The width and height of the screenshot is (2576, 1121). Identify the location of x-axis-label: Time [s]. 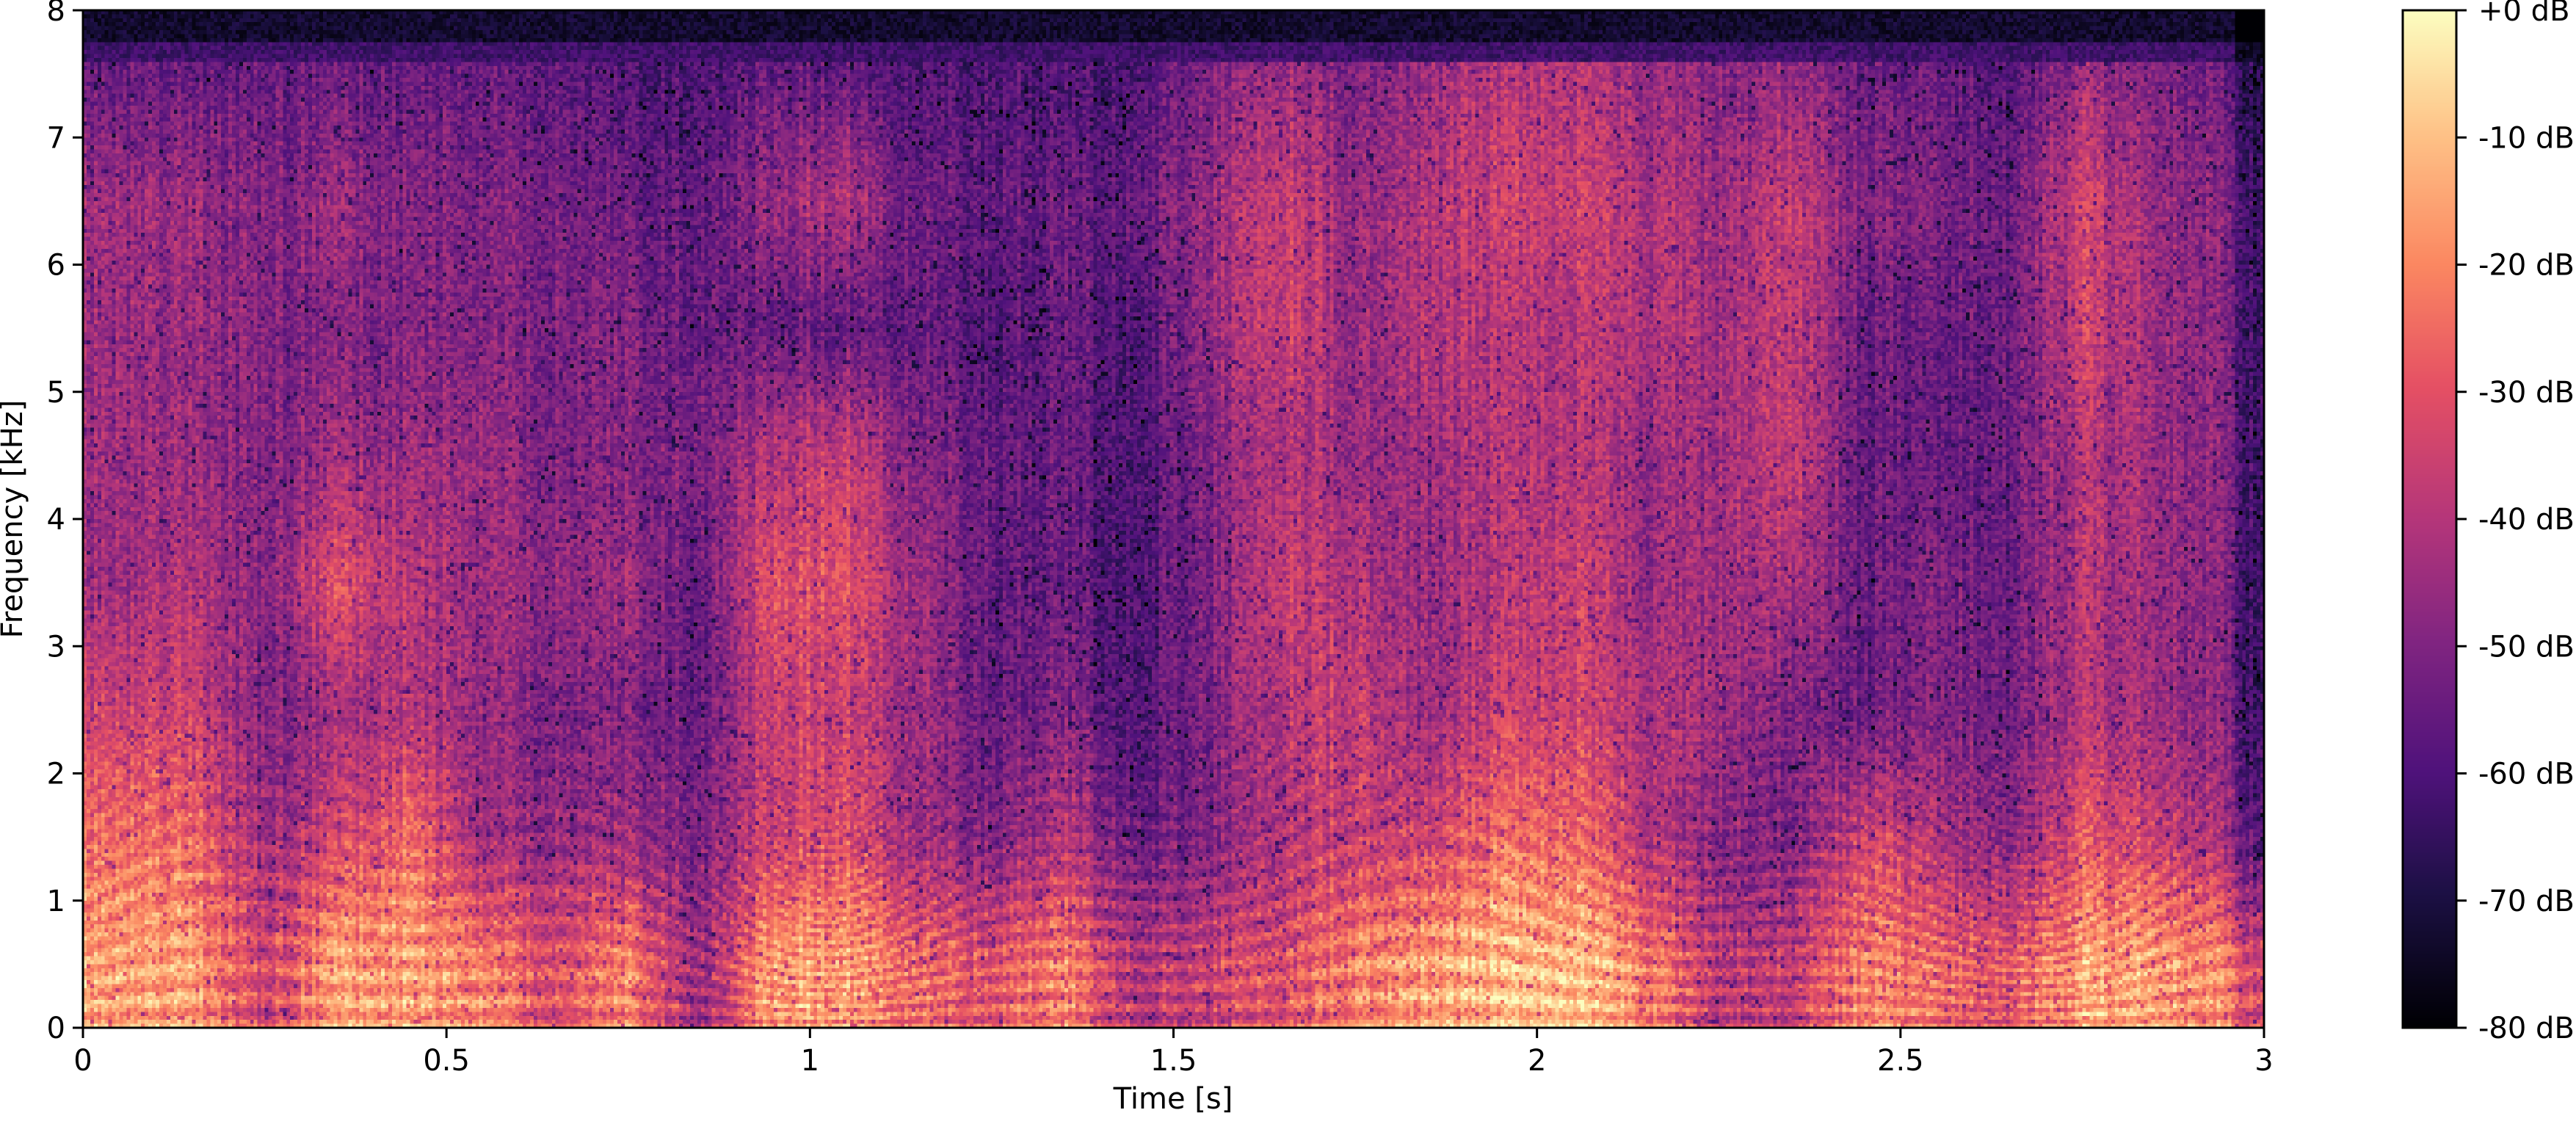
(1173, 1099).